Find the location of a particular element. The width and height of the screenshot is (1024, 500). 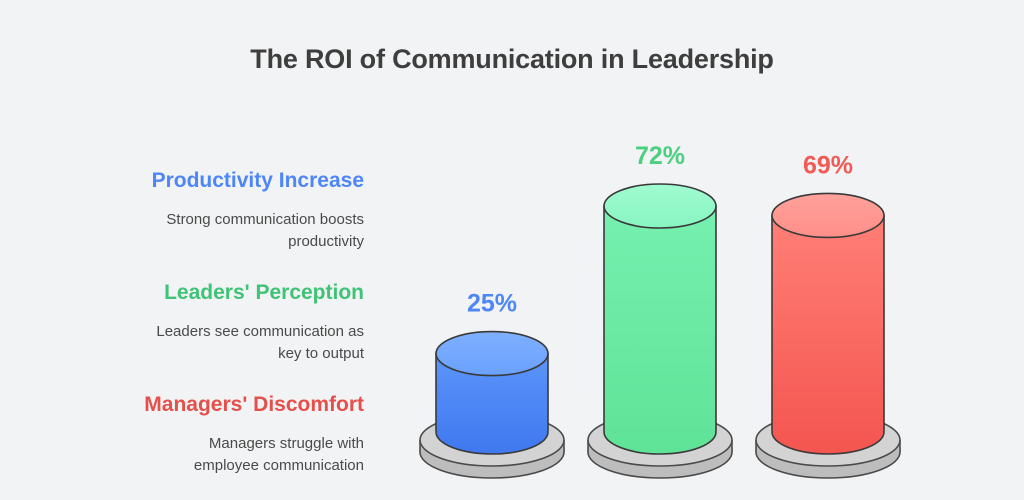

data-label-leaders: 72% is located at coordinates (660, 156).